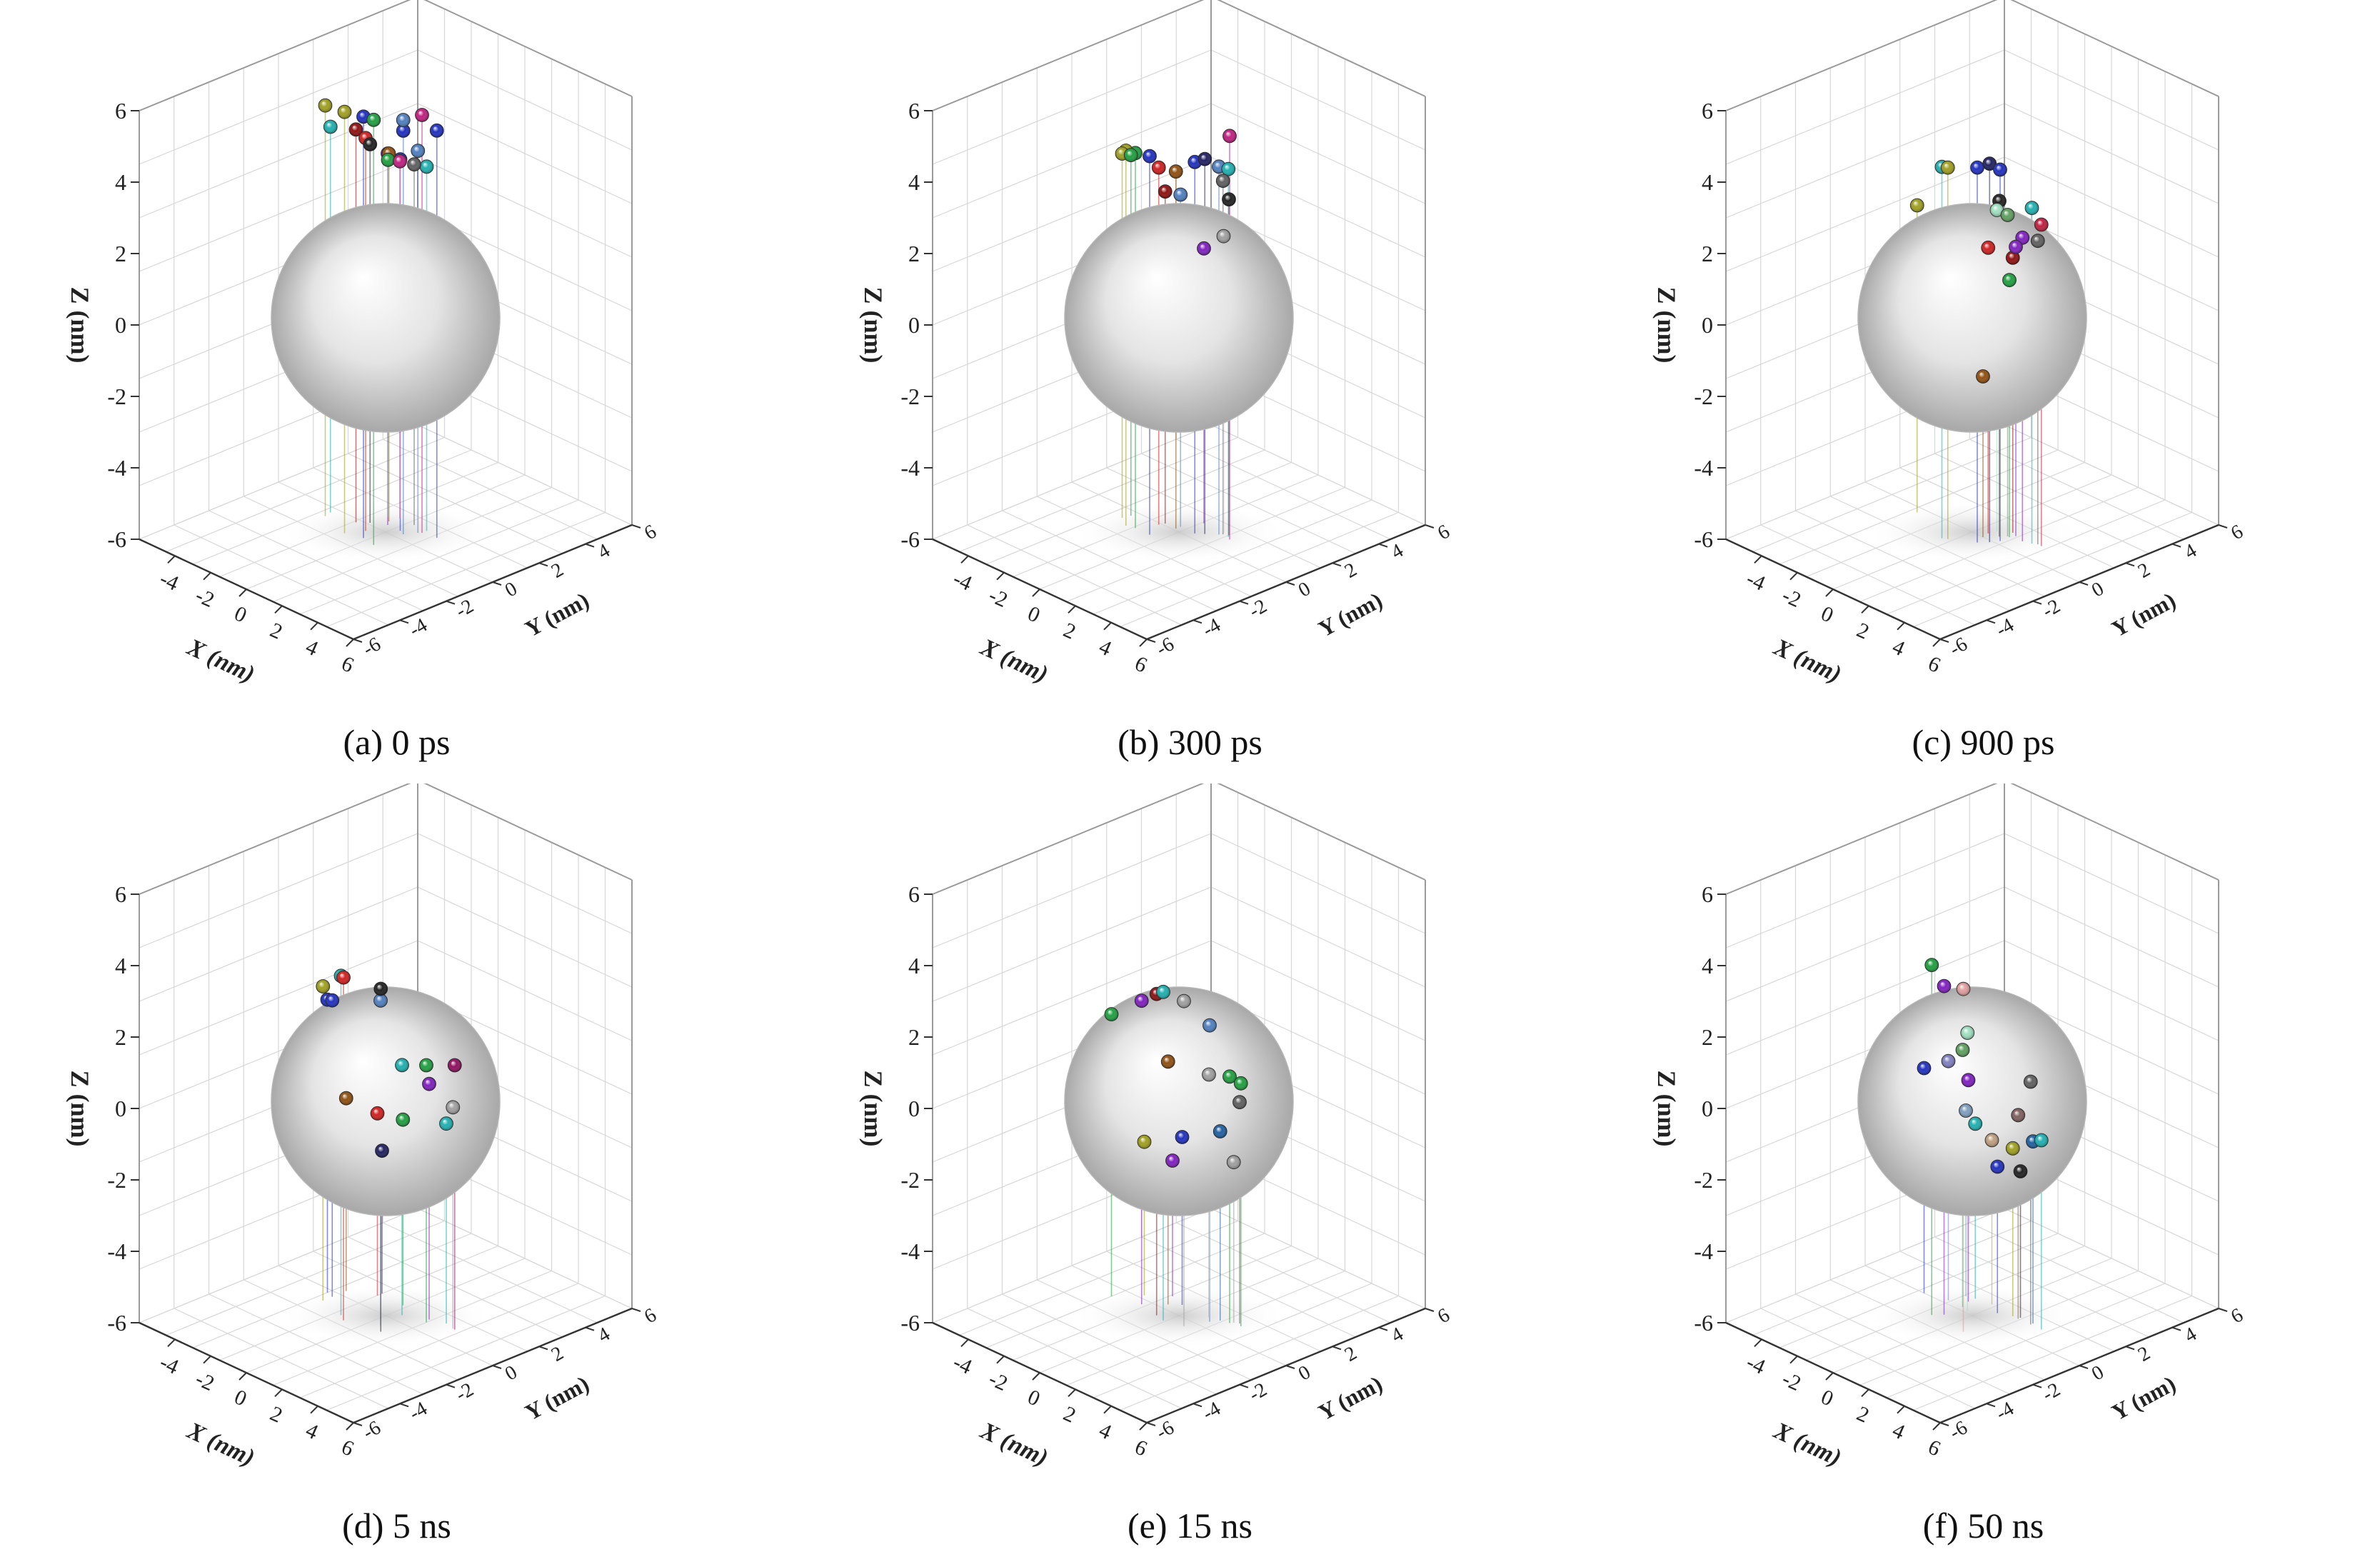  I want to click on x-tick-label: -2, so click(1791, 598).